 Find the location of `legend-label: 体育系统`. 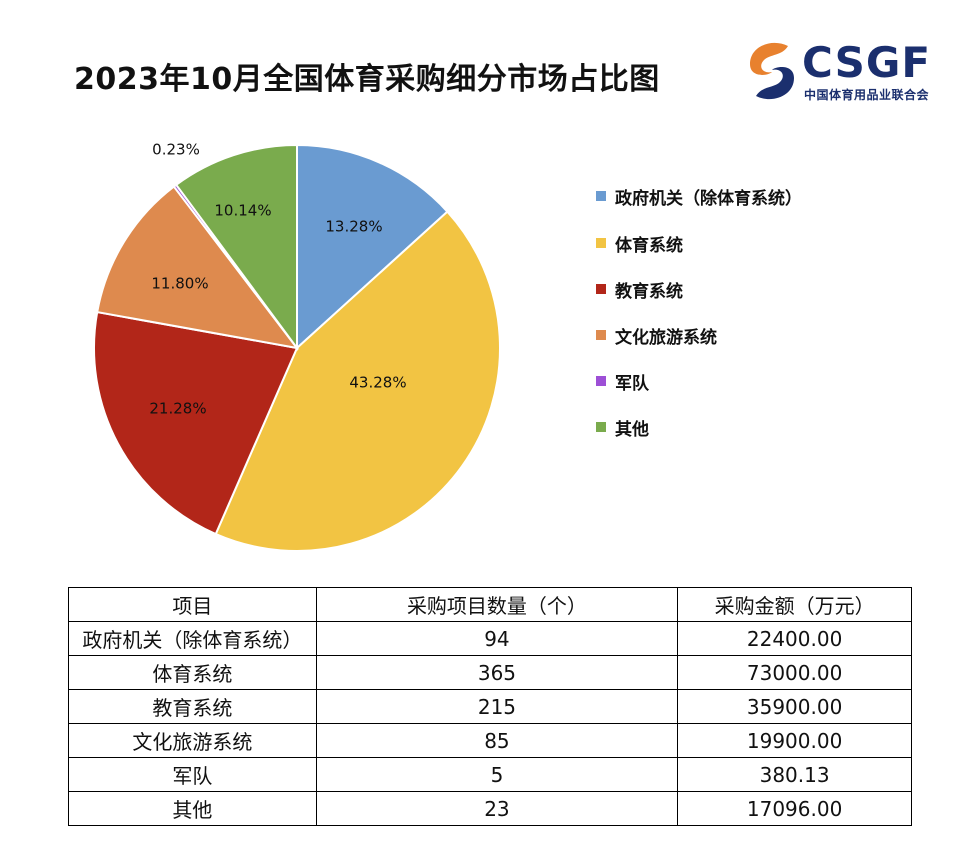

legend-label: 体育系统 is located at coordinates (649, 245).